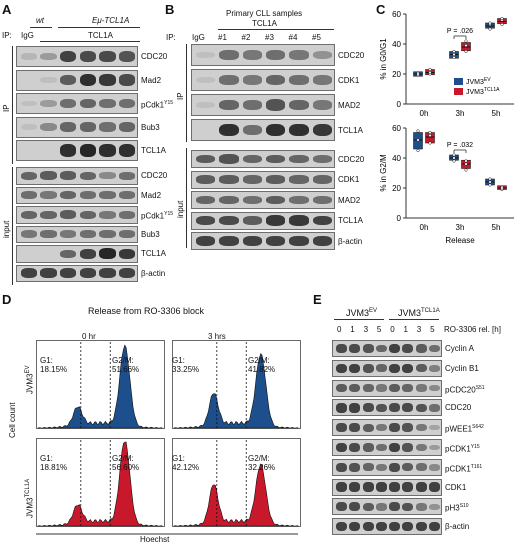 This screenshot has width=520, height=546. I want to click on time-label: 0, so click(392, 329).